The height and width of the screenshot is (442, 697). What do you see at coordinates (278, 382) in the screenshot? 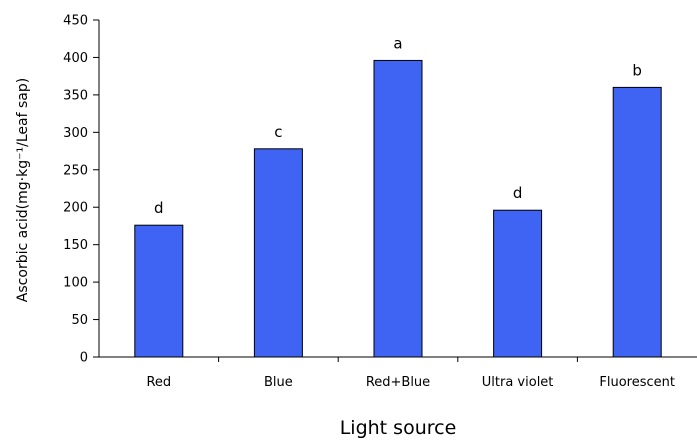
I see `x-tick-label: Blue` at bounding box center [278, 382].